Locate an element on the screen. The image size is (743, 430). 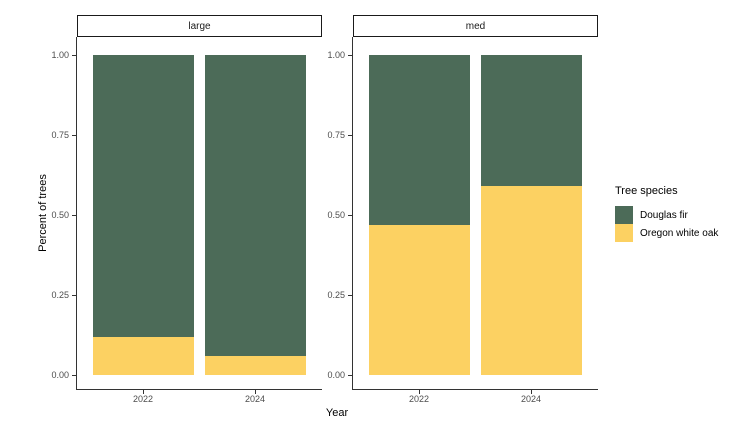
bar-large-2022 is located at coordinates (143, 215).